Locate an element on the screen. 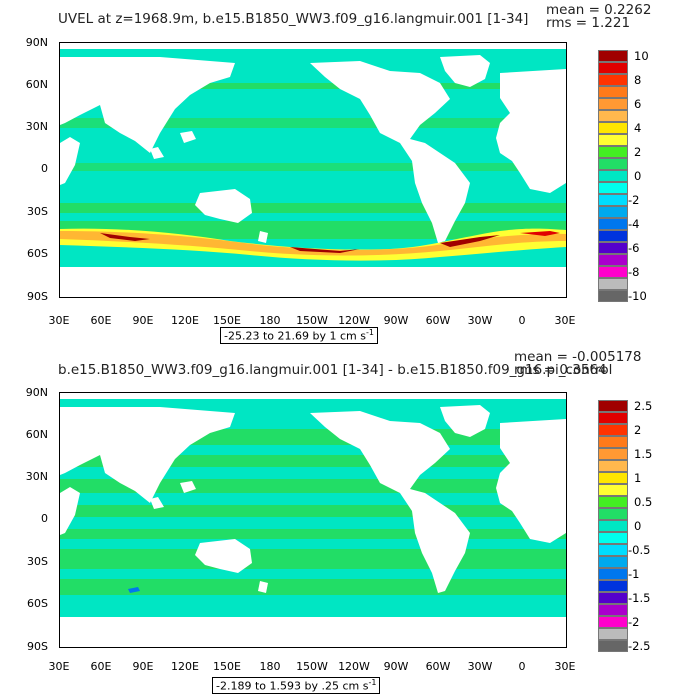  colorbar-label: 1 is located at coordinates (638, 478).